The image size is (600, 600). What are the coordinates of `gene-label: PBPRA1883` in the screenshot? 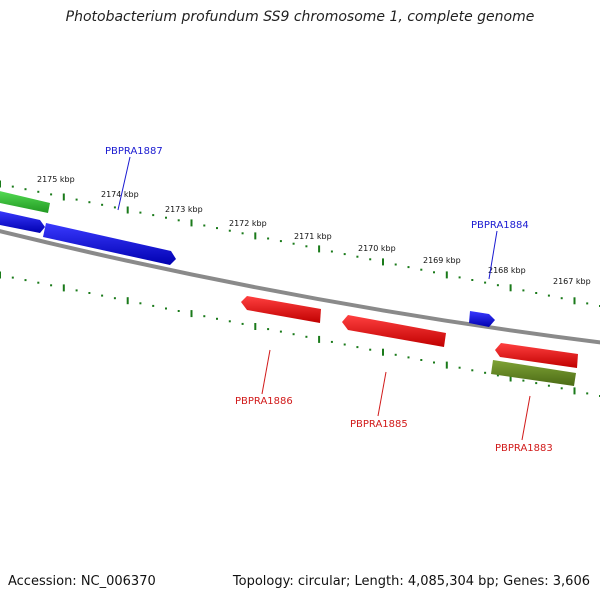 It's located at (524, 448).